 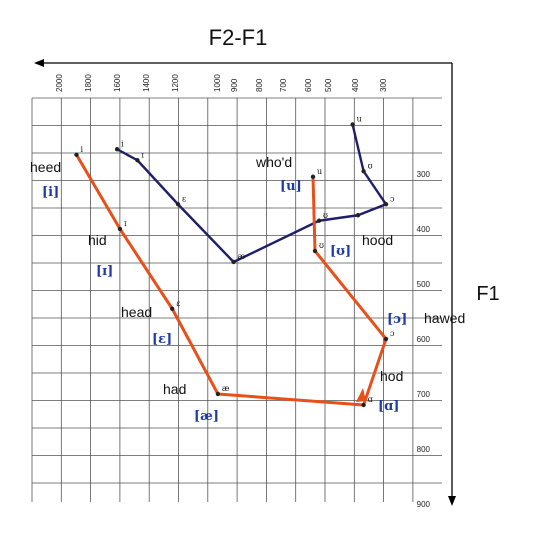 I want to click on ipa-label: [ʊ], so click(x=340, y=251).